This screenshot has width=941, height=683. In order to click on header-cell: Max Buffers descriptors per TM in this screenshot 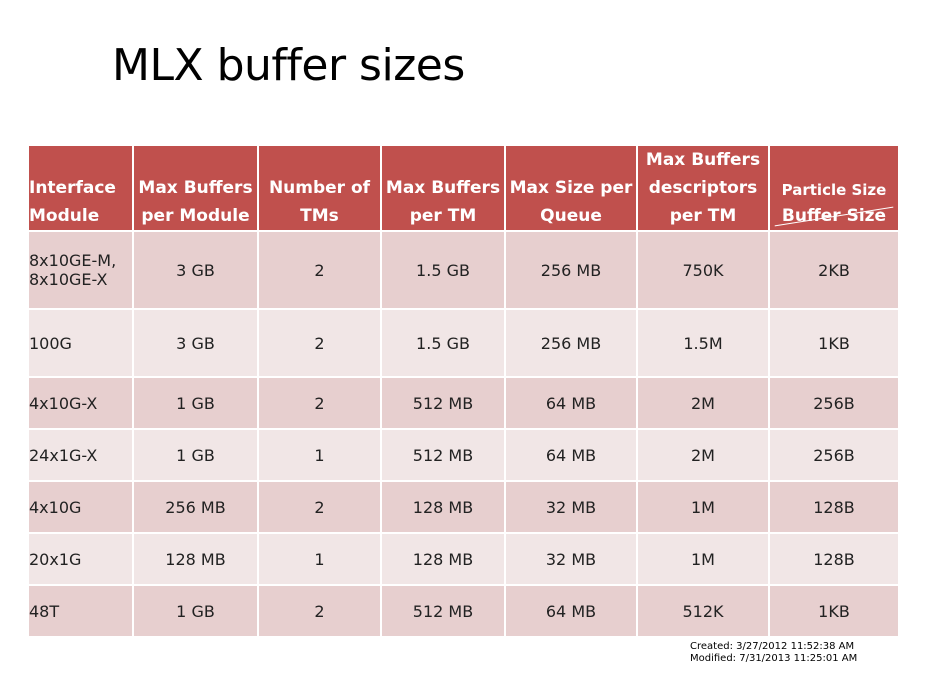, I will do `click(703, 188)`.